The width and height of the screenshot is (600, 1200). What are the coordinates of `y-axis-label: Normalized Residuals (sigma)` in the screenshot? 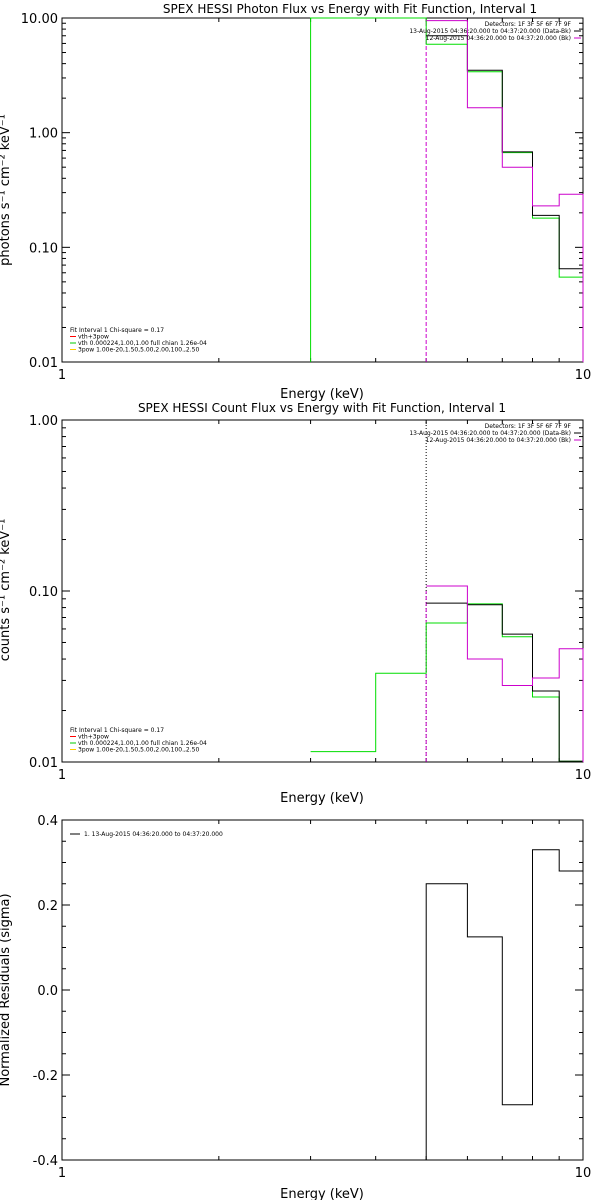 It's located at (6, 989).